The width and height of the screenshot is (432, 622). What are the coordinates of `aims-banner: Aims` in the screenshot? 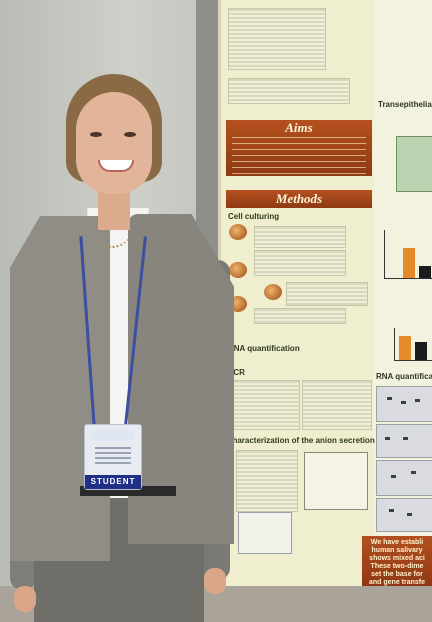 It's located at (299, 148).